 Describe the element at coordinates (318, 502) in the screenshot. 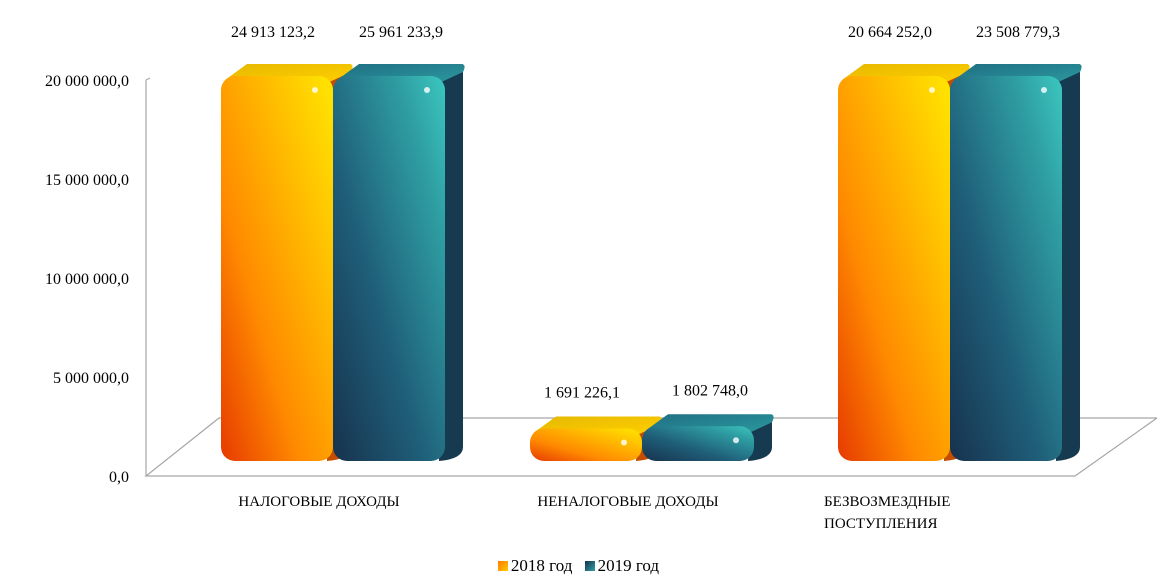

I see `category-label: НАЛОГОВЫЕ ДОХОДЫ` at that location.